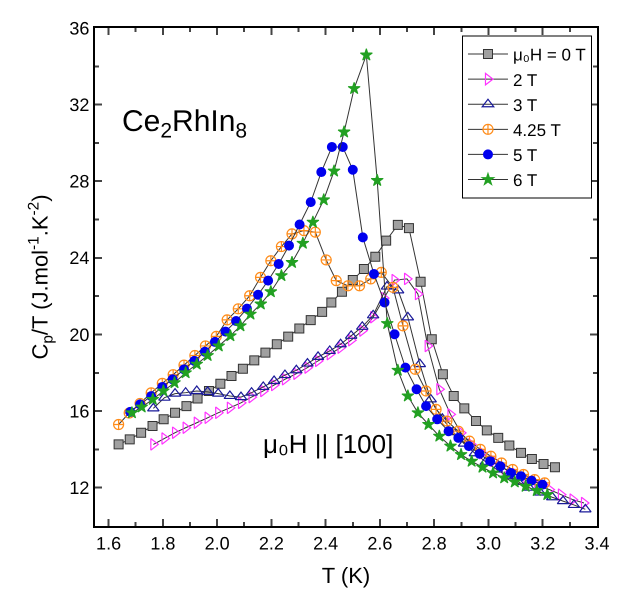 Image resolution: width=622 pixels, height=608 pixels. I want to click on x-axis-title: T (K), so click(346, 575).